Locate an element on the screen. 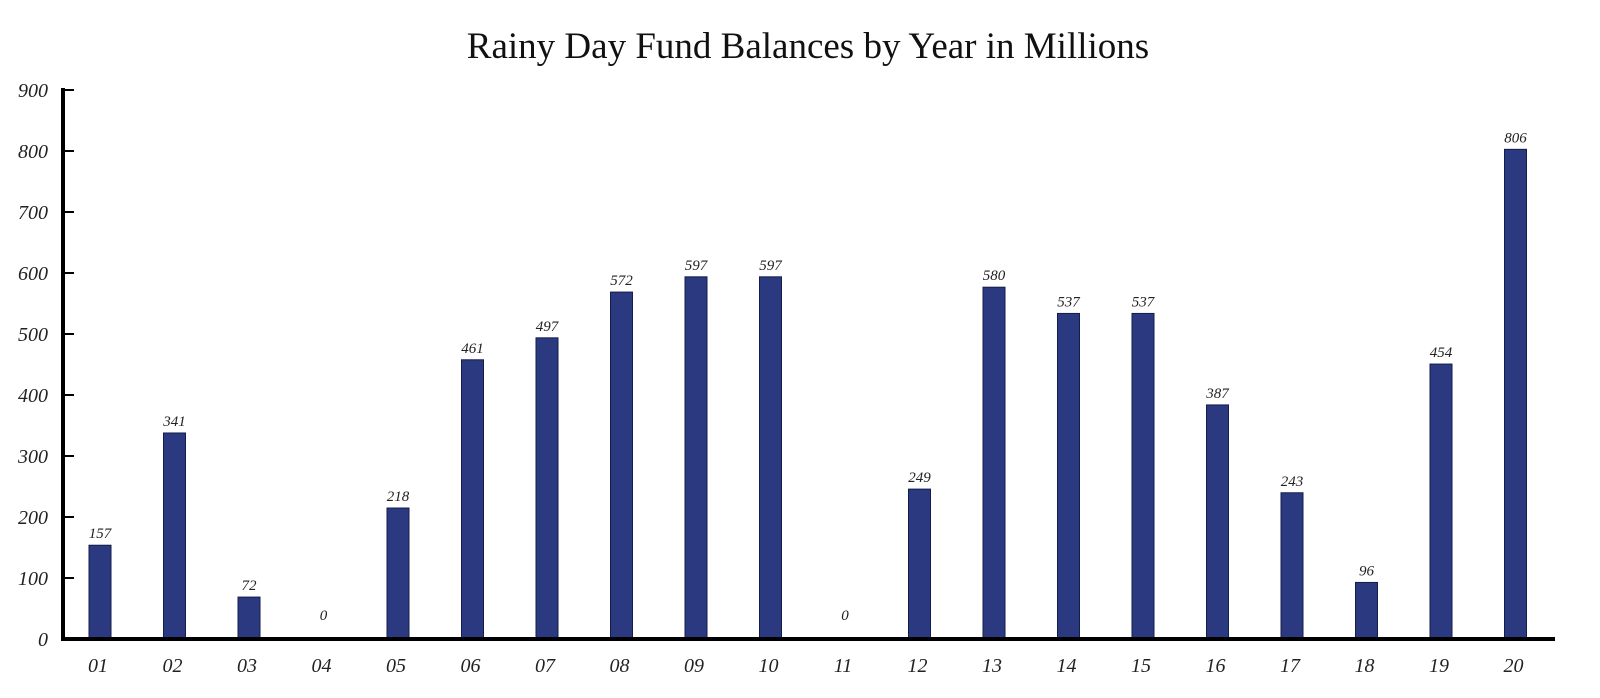 The width and height of the screenshot is (1600, 698). y-tick-label: 100 is located at coordinates (33, 579).